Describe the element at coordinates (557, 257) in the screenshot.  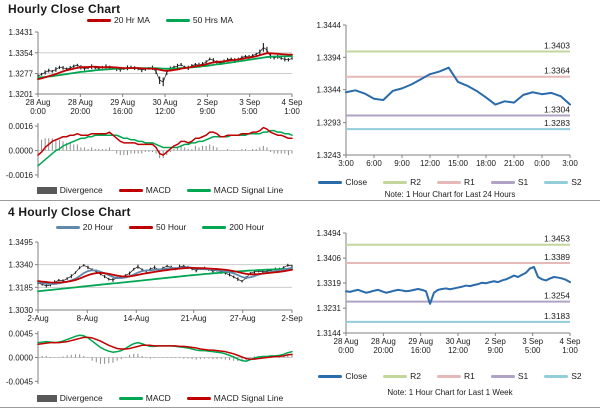
I see `svg-text: 1.3389` at that location.